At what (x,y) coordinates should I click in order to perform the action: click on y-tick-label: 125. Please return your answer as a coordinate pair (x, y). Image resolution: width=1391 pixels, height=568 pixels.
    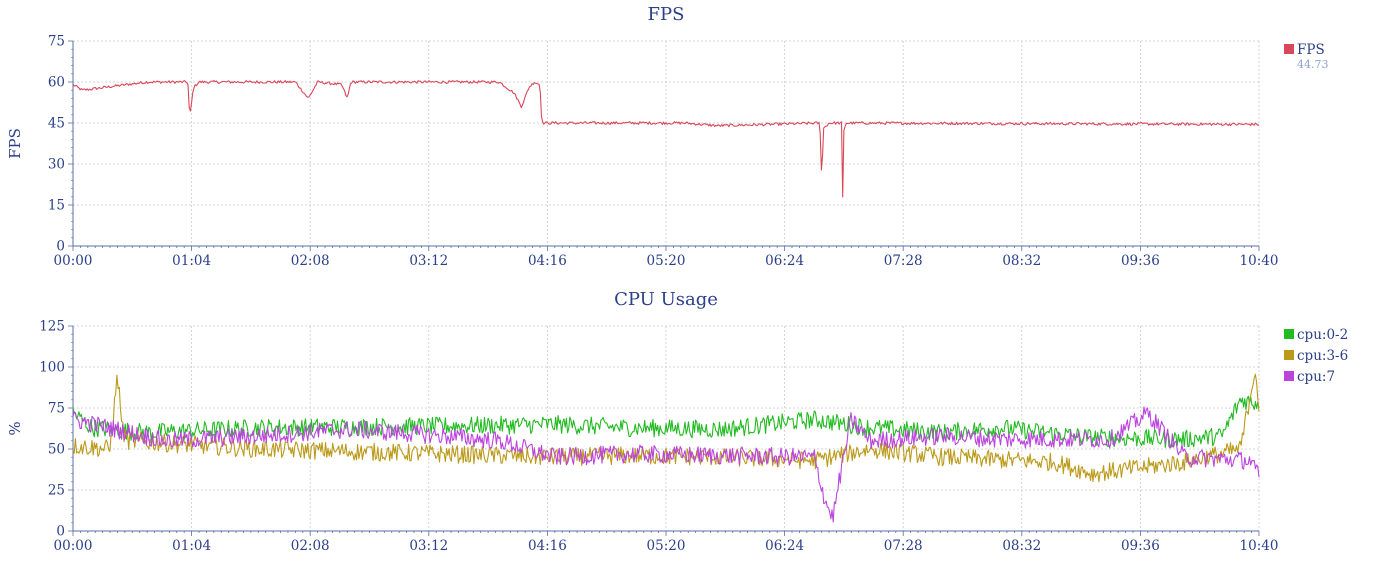
    Looking at the image, I should click on (52, 327).